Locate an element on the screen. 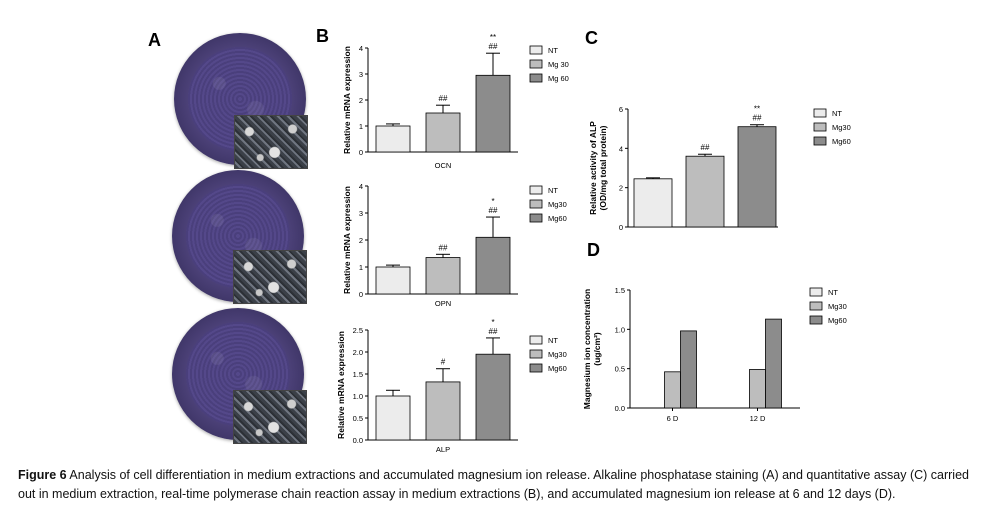 The width and height of the screenshot is (990, 508). y-axis-title: Relative activity of ALP is located at coordinates (593, 168).